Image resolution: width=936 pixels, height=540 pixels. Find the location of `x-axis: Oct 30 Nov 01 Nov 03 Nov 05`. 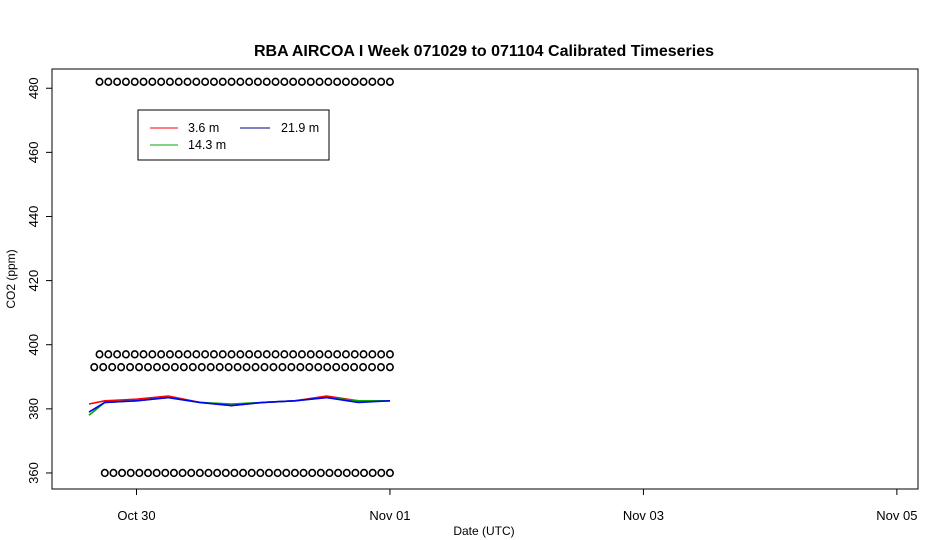

x-axis: Oct 30 Nov 01 Nov 03 Nov 05 is located at coordinates (517, 506).